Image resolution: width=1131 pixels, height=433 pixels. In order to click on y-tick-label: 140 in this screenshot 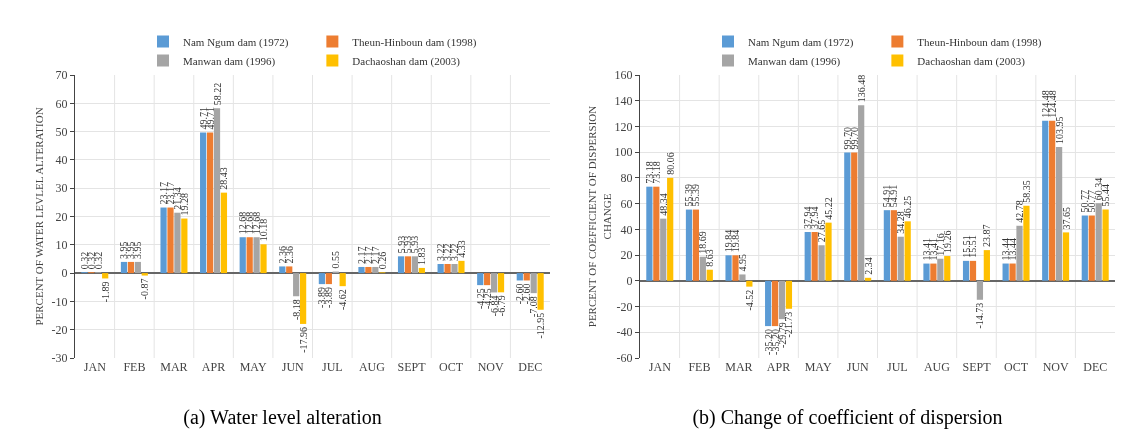, I will do `click(623, 100)`.